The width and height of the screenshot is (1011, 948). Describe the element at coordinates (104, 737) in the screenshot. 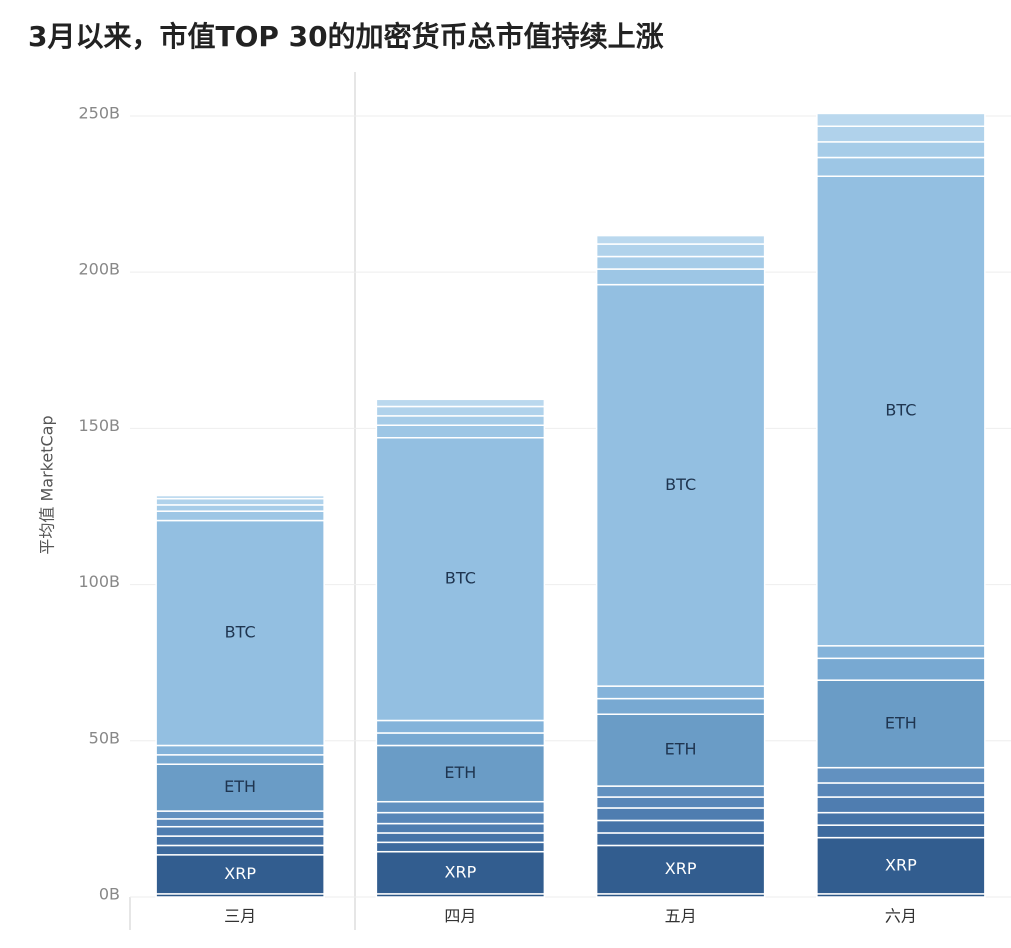

I see `y-tick-label: 50B` at that location.